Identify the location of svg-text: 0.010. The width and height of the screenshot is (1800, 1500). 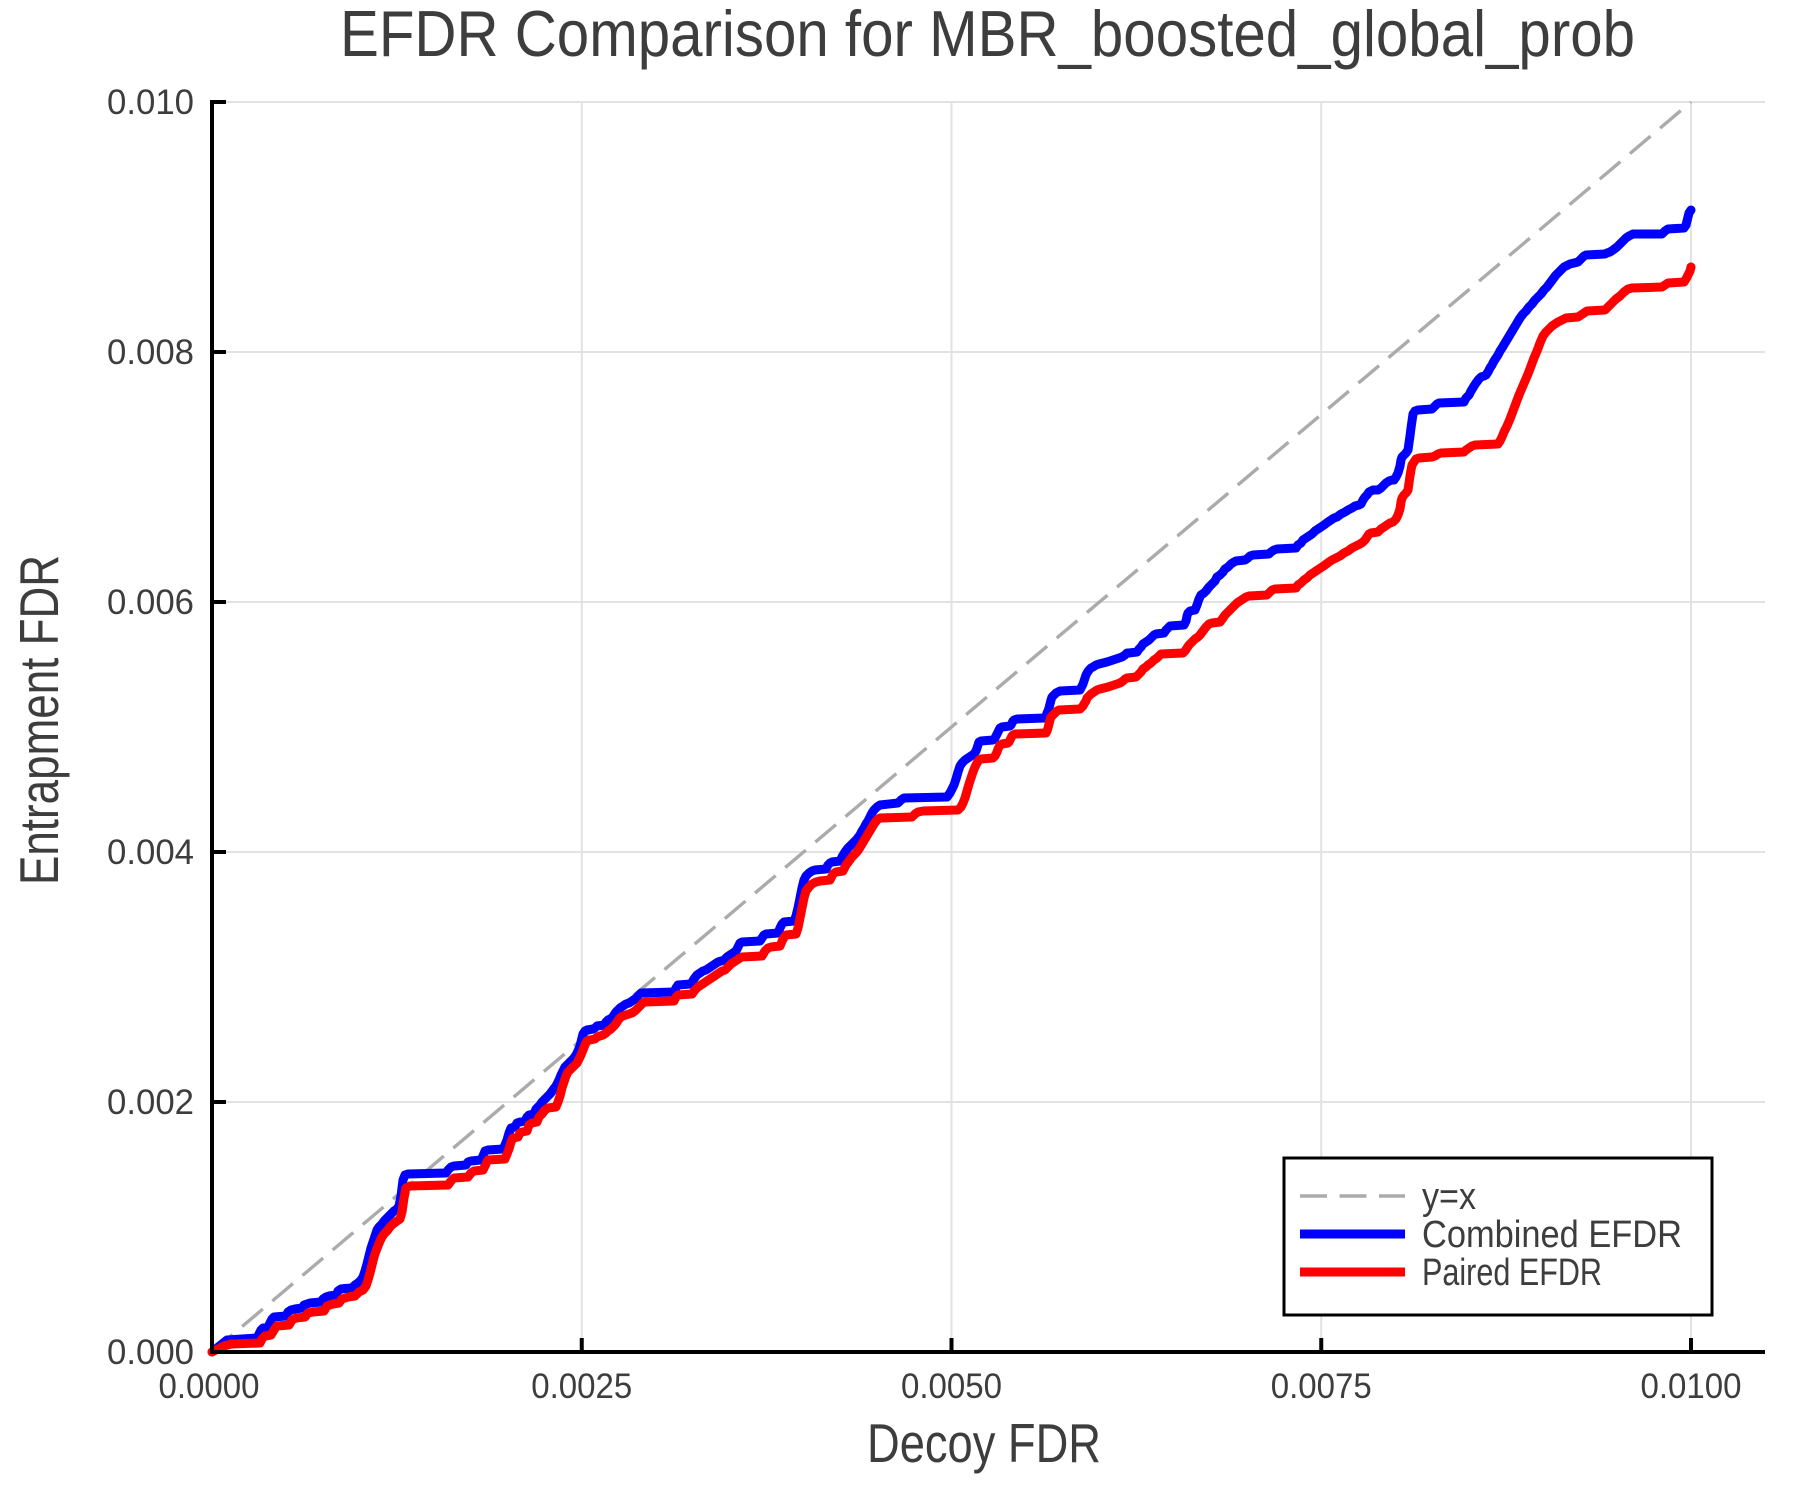
(150, 102).